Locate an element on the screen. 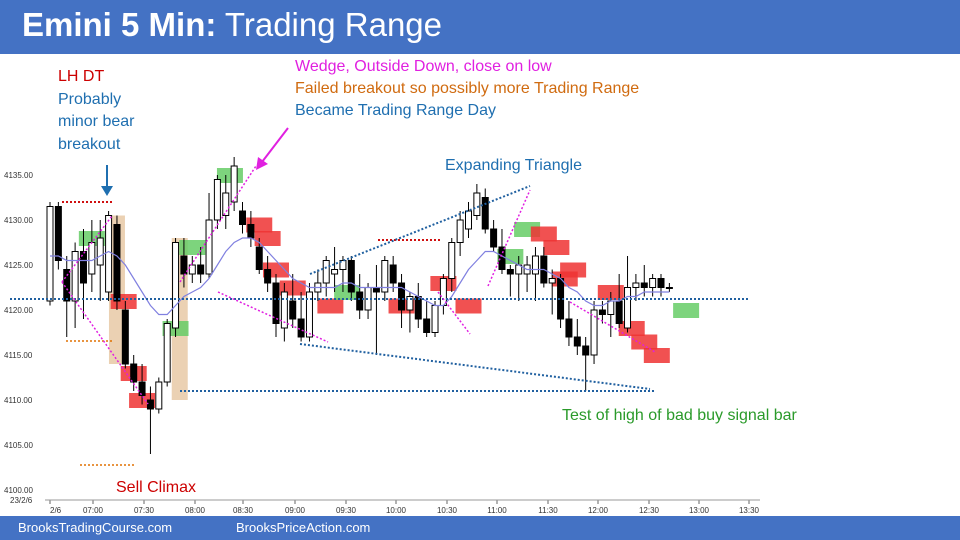  x-tick-label-9: 11:00 is located at coordinates (497, 510).